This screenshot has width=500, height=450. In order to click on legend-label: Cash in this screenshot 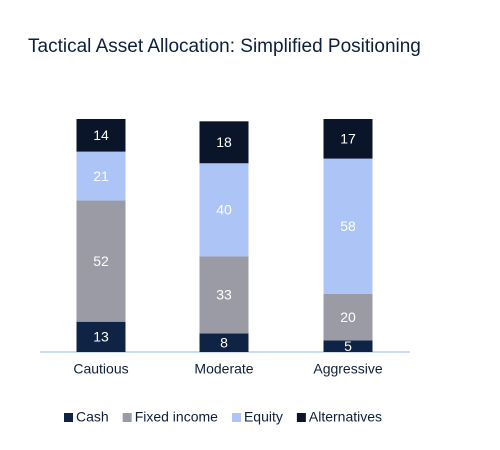, I will do `click(92, 417)`.